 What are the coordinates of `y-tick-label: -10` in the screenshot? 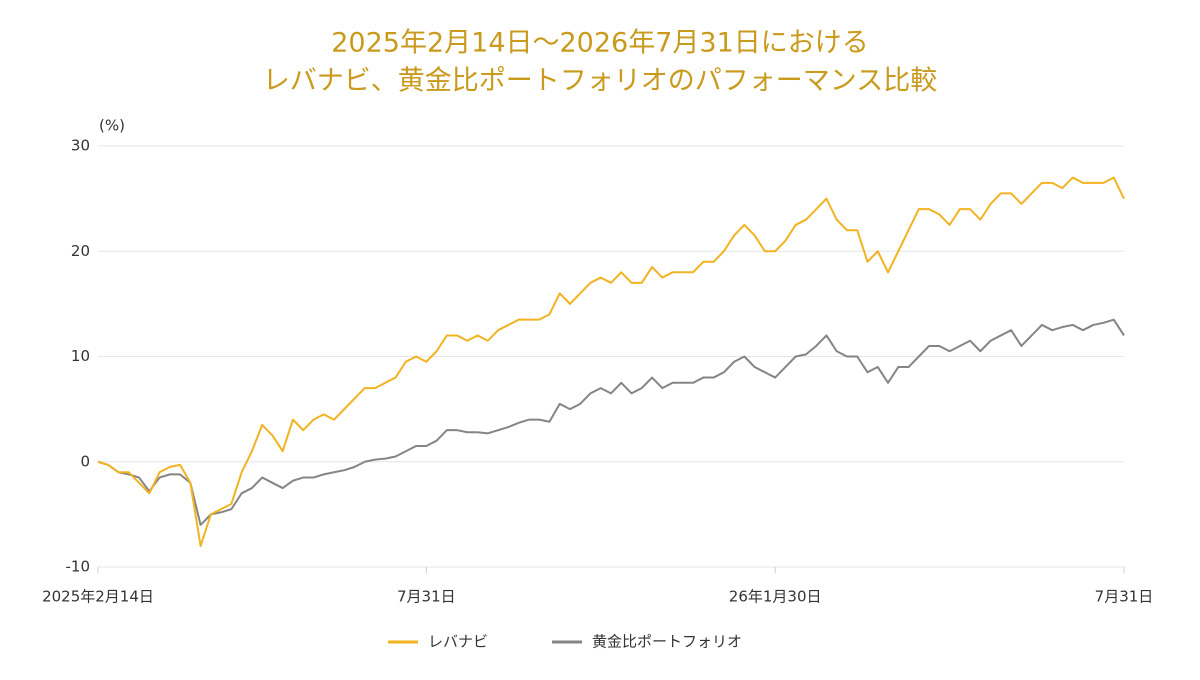 It's located at (78, 567).